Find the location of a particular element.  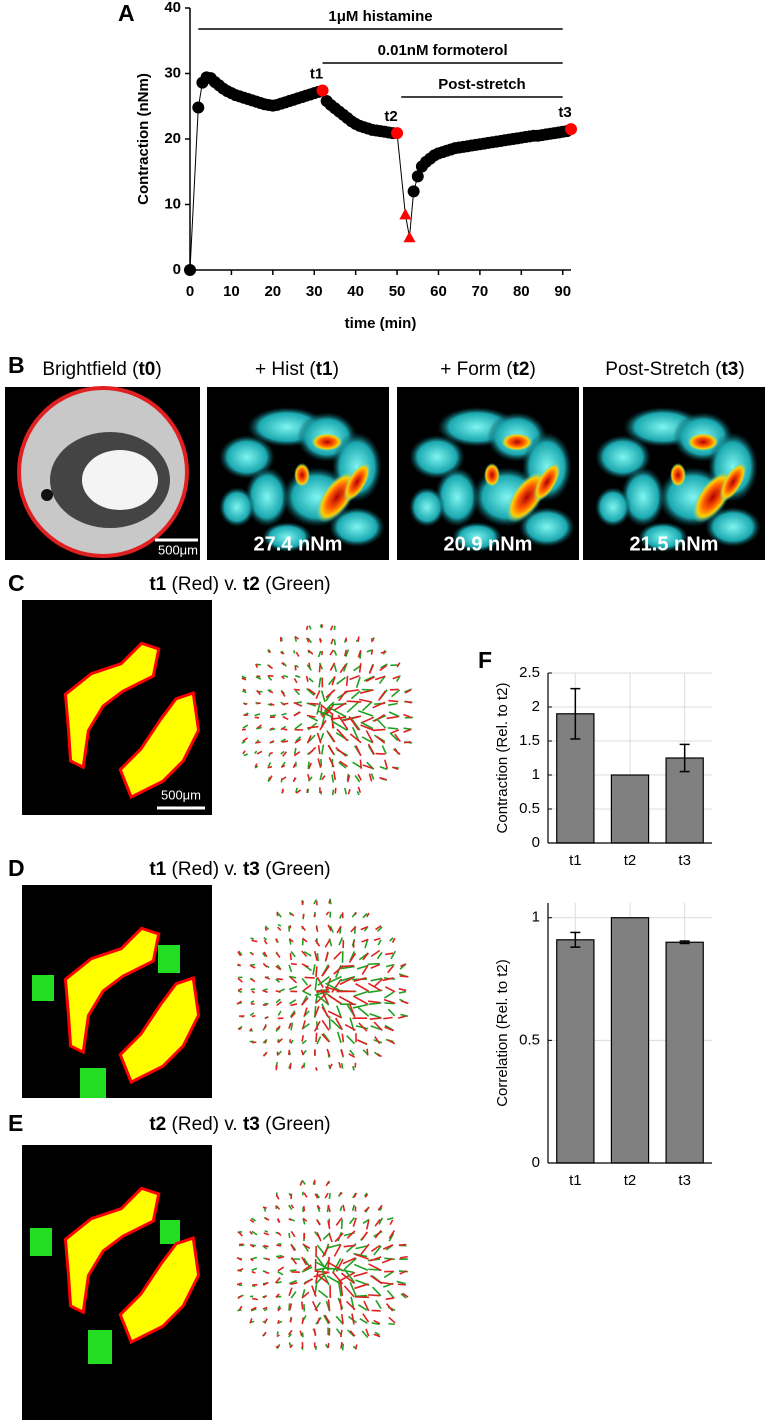

caption-part: ) is located at coordinates (741, 369).